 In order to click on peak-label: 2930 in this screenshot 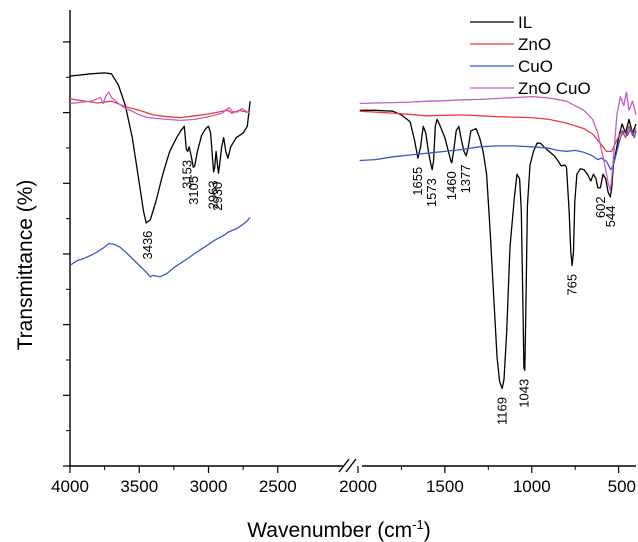, I will do `click(217, 196)`.